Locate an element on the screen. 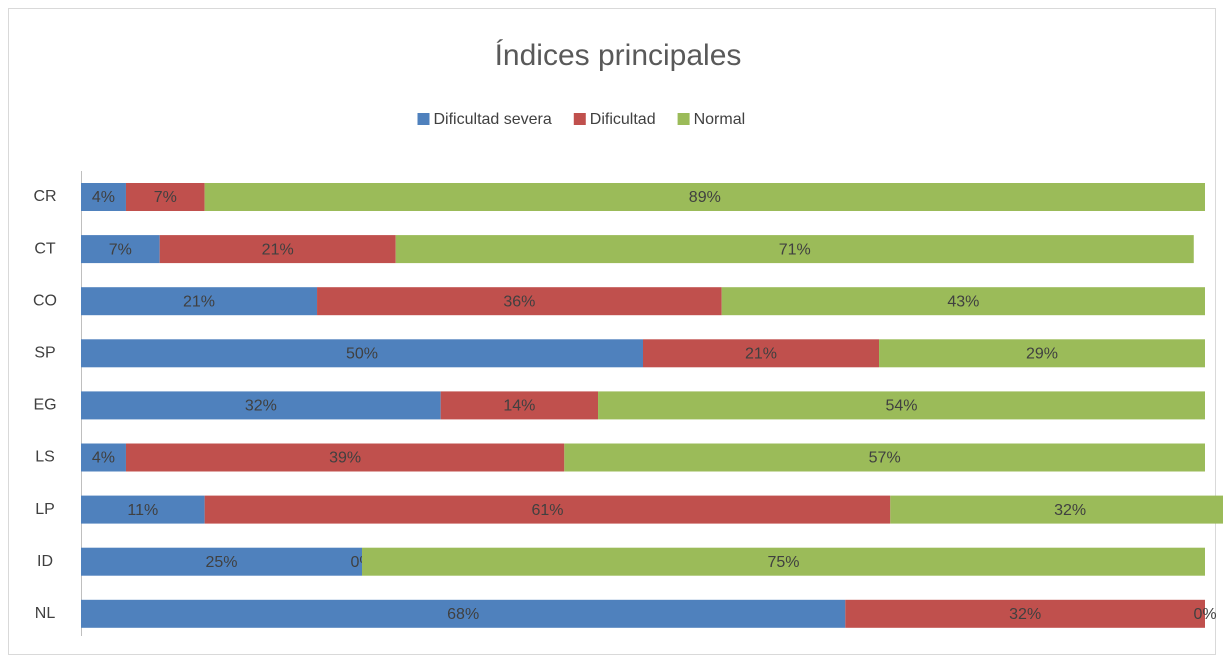 The width and height of the screenshot is (1223, 663). data-label: 29% is located at coordinates (1042, 354).